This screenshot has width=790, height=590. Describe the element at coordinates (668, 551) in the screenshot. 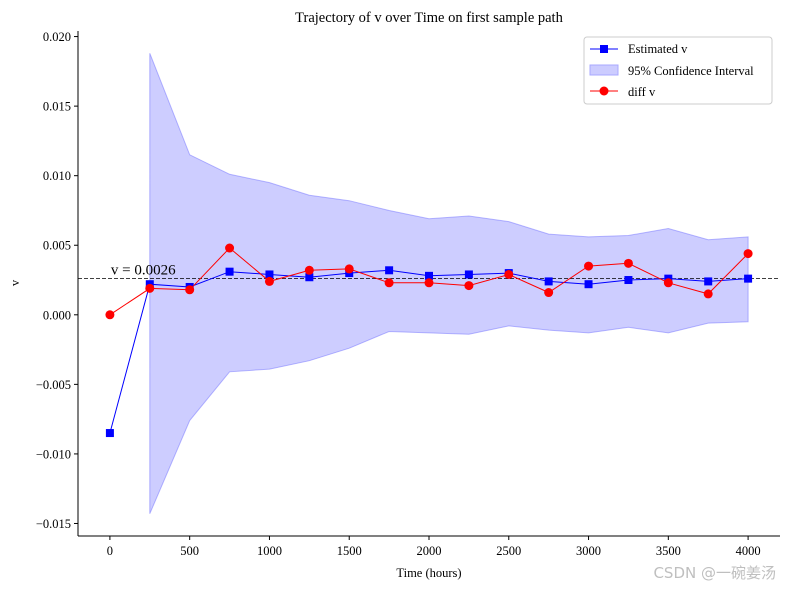

I see `x-tick-label: 3500` at that location.